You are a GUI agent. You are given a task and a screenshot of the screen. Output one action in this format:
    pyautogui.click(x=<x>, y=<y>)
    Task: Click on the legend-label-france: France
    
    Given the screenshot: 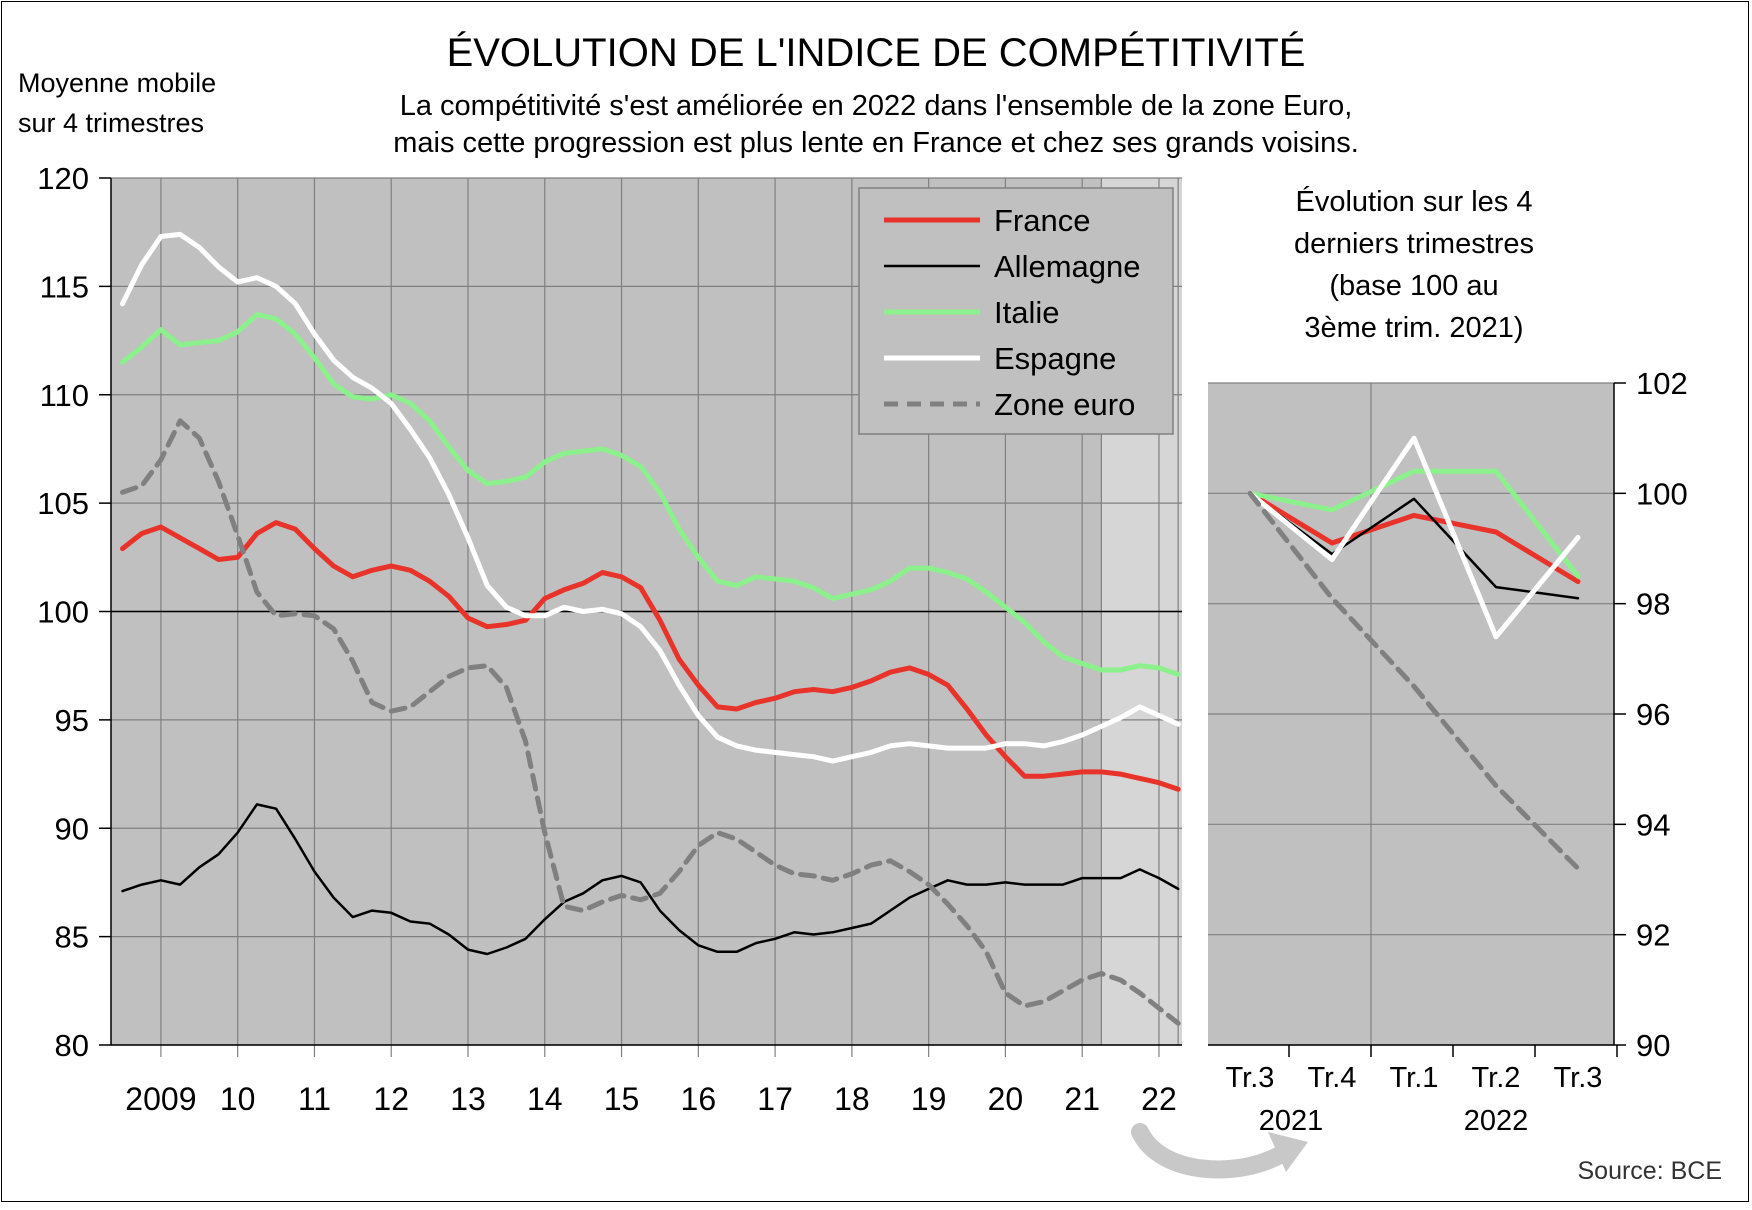 What is the action you would take?
    pyautogui.click(x=1042, y=220)
    